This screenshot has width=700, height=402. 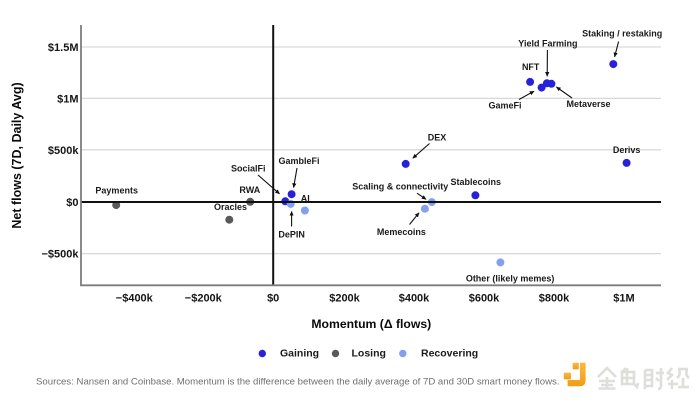 What do you see at coordinates (371, 324) in the screenshot?
I see `svg-text: Momentum (Δ flows)` at bounding box center [371, 324].